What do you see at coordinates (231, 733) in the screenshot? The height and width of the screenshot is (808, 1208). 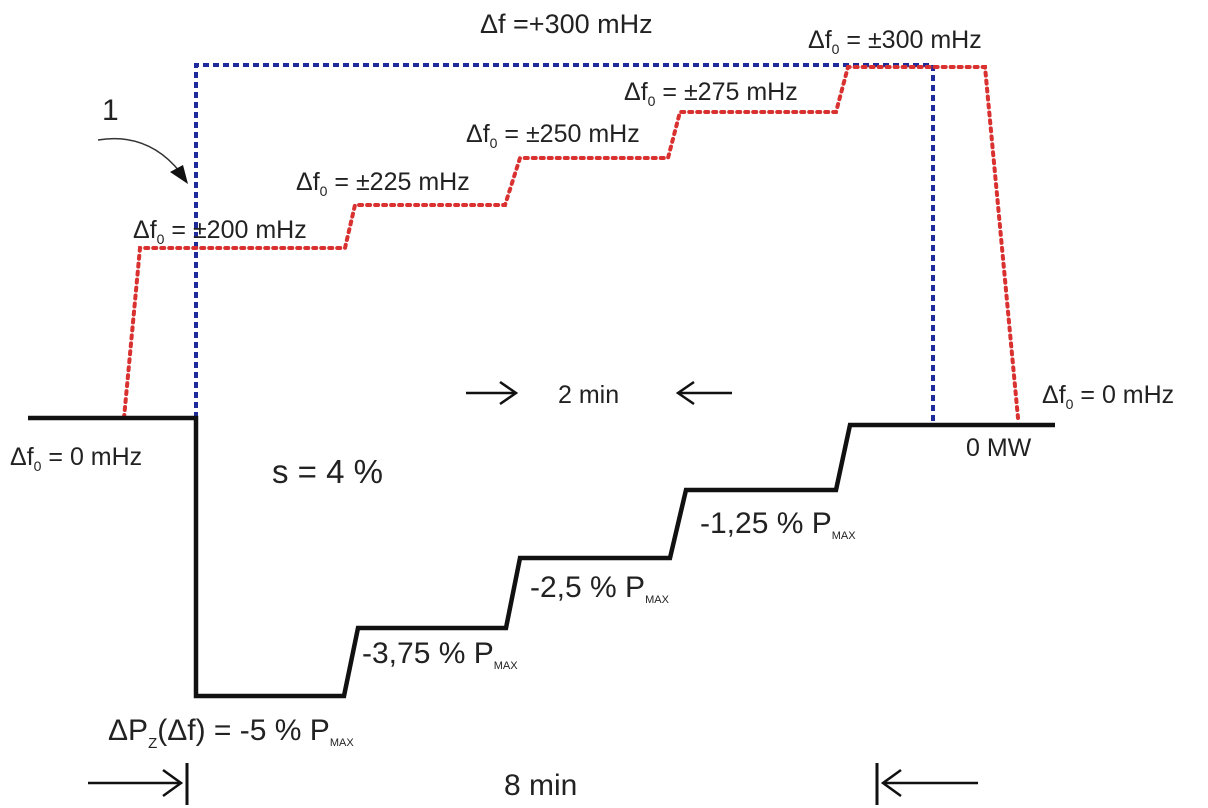 I see `p-5-label: ΔPZ(Δf) = -5 % PMAX` at bounding box center [231, 733].